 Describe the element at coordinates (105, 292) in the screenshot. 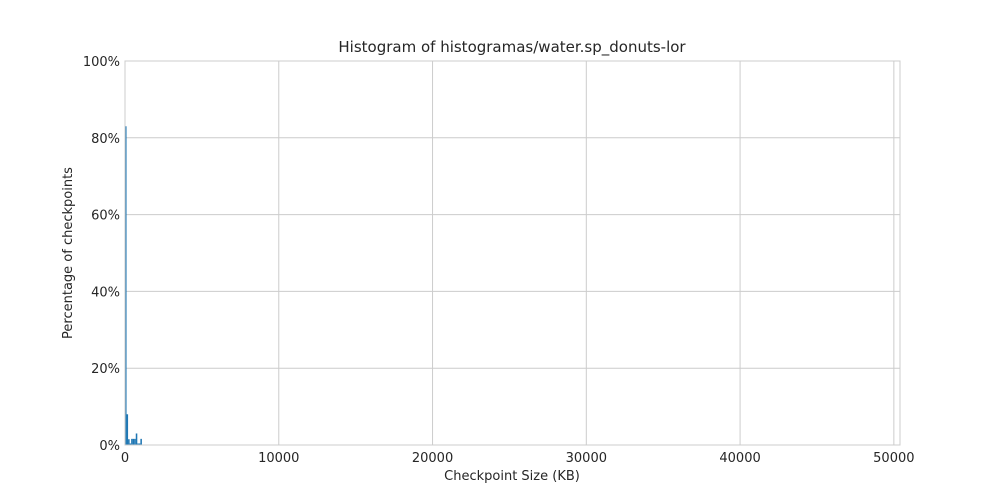

I see `y-tick-label: 40%` at that location.